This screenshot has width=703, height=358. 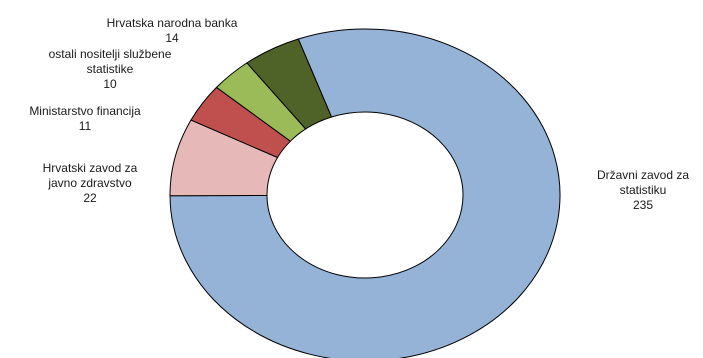 I want to click on slice-label-ostali: ostali nositelji službene statistike 10, so click(x=110, y=69).